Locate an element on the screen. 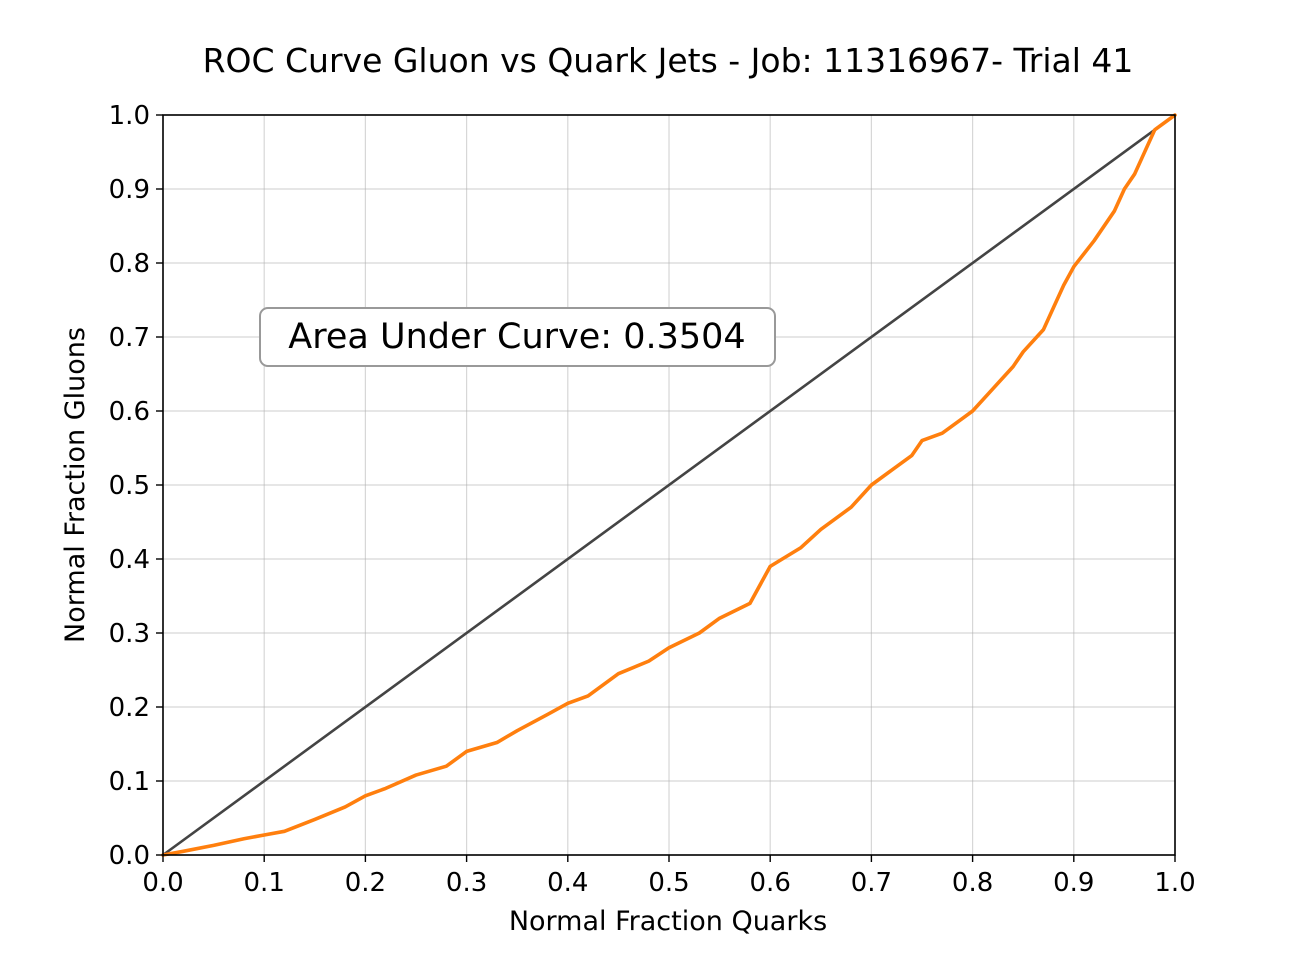  auc-annotation: Area Under Curve: 0.3504 is located at coordinates (517, 337).